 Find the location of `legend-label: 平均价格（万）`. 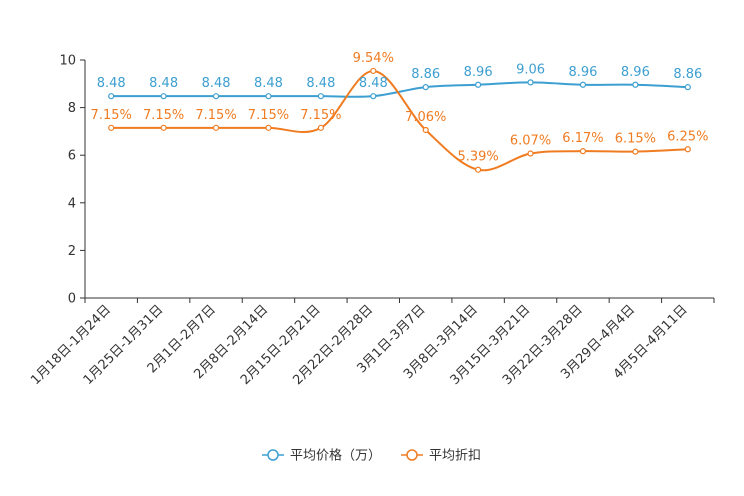

legend-label: 平均价格（万） is located at coordinates (335, 456).